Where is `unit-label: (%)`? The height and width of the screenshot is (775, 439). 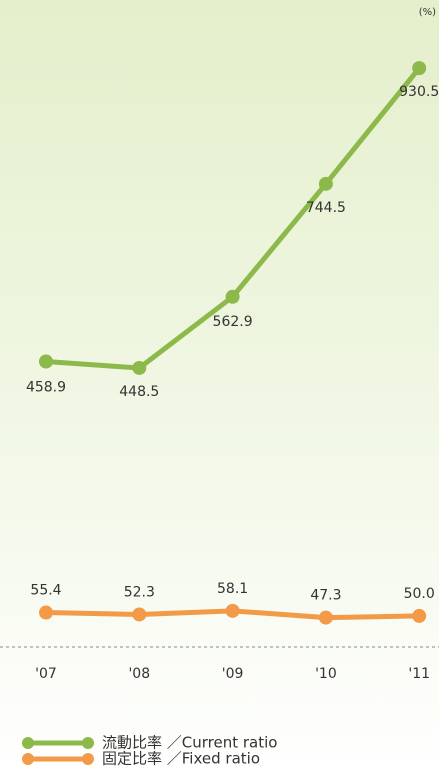
unit-label: (%) is located at coordinates (427, 12).